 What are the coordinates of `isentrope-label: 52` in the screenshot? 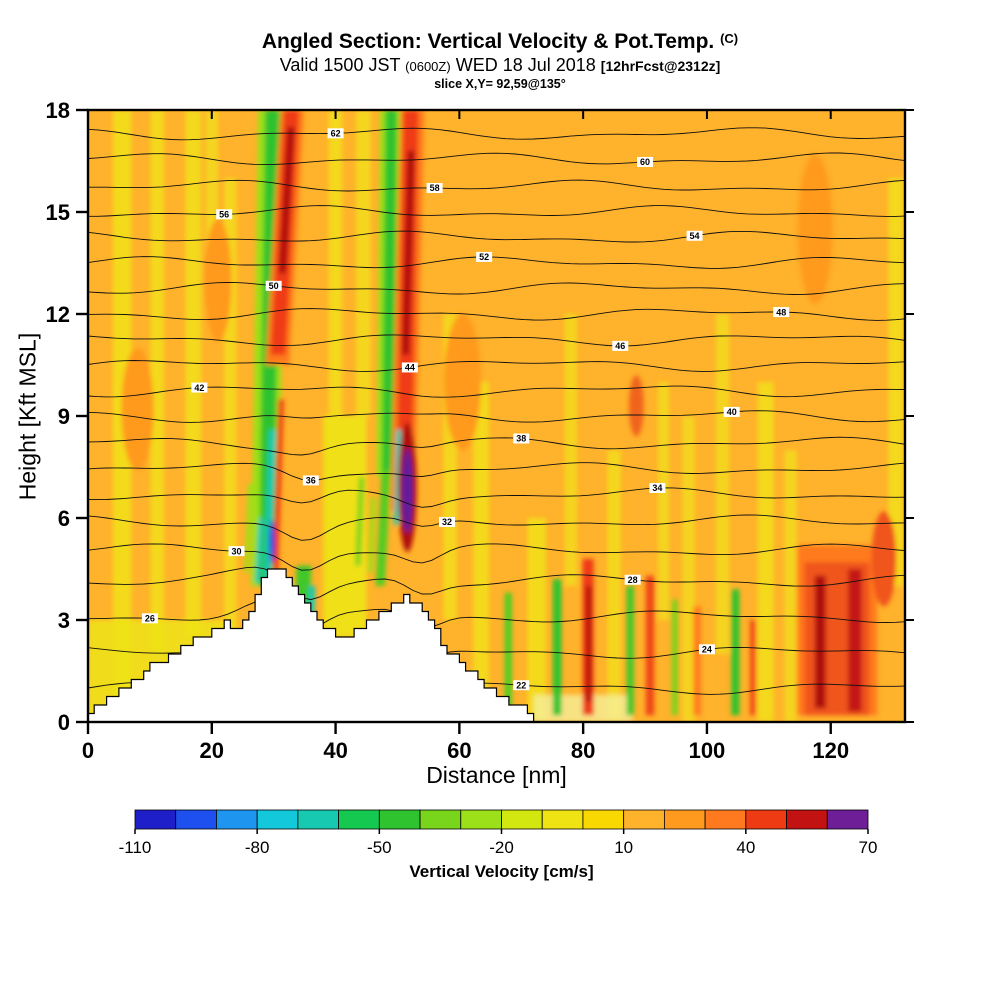 It's located at (484, 257).